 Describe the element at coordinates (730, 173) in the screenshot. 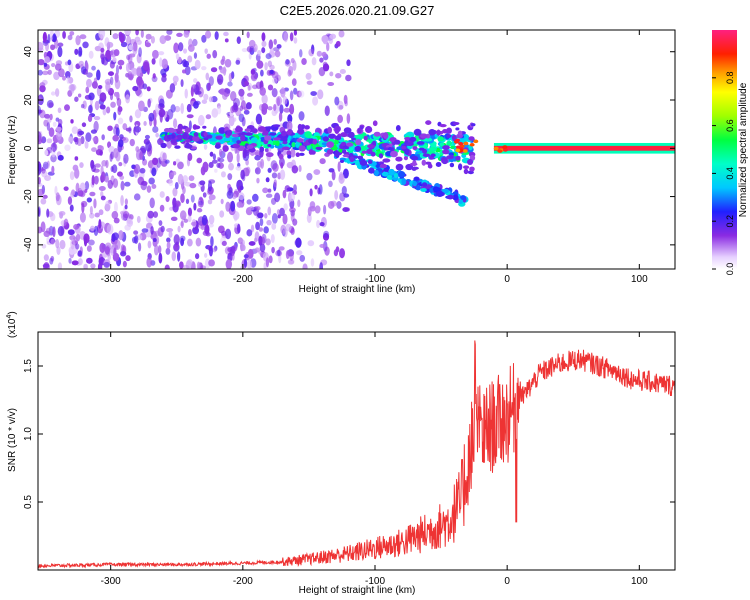

I see `colorbar-tick-label: 0.4` at that location.